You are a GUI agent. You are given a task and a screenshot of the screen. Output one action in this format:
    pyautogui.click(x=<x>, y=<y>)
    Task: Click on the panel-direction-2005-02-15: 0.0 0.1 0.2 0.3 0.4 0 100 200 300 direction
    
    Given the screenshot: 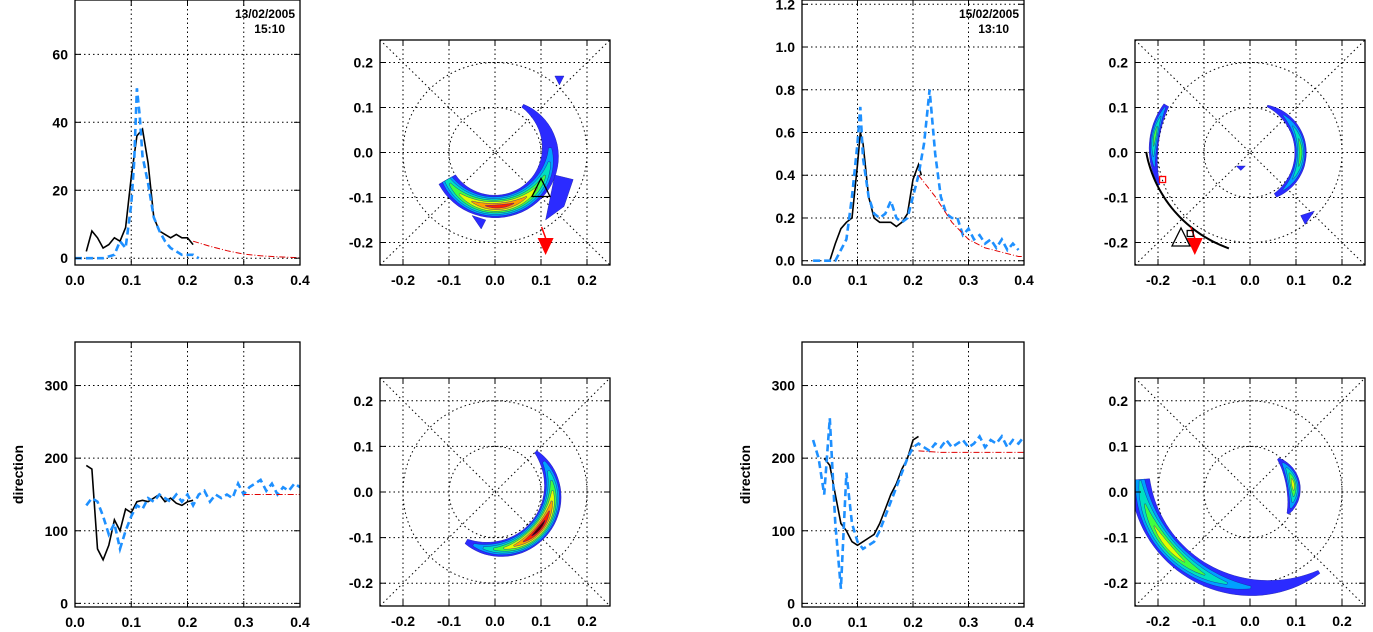 What is the action you would take?
    pyautogui.click(x=885, y=485)
    